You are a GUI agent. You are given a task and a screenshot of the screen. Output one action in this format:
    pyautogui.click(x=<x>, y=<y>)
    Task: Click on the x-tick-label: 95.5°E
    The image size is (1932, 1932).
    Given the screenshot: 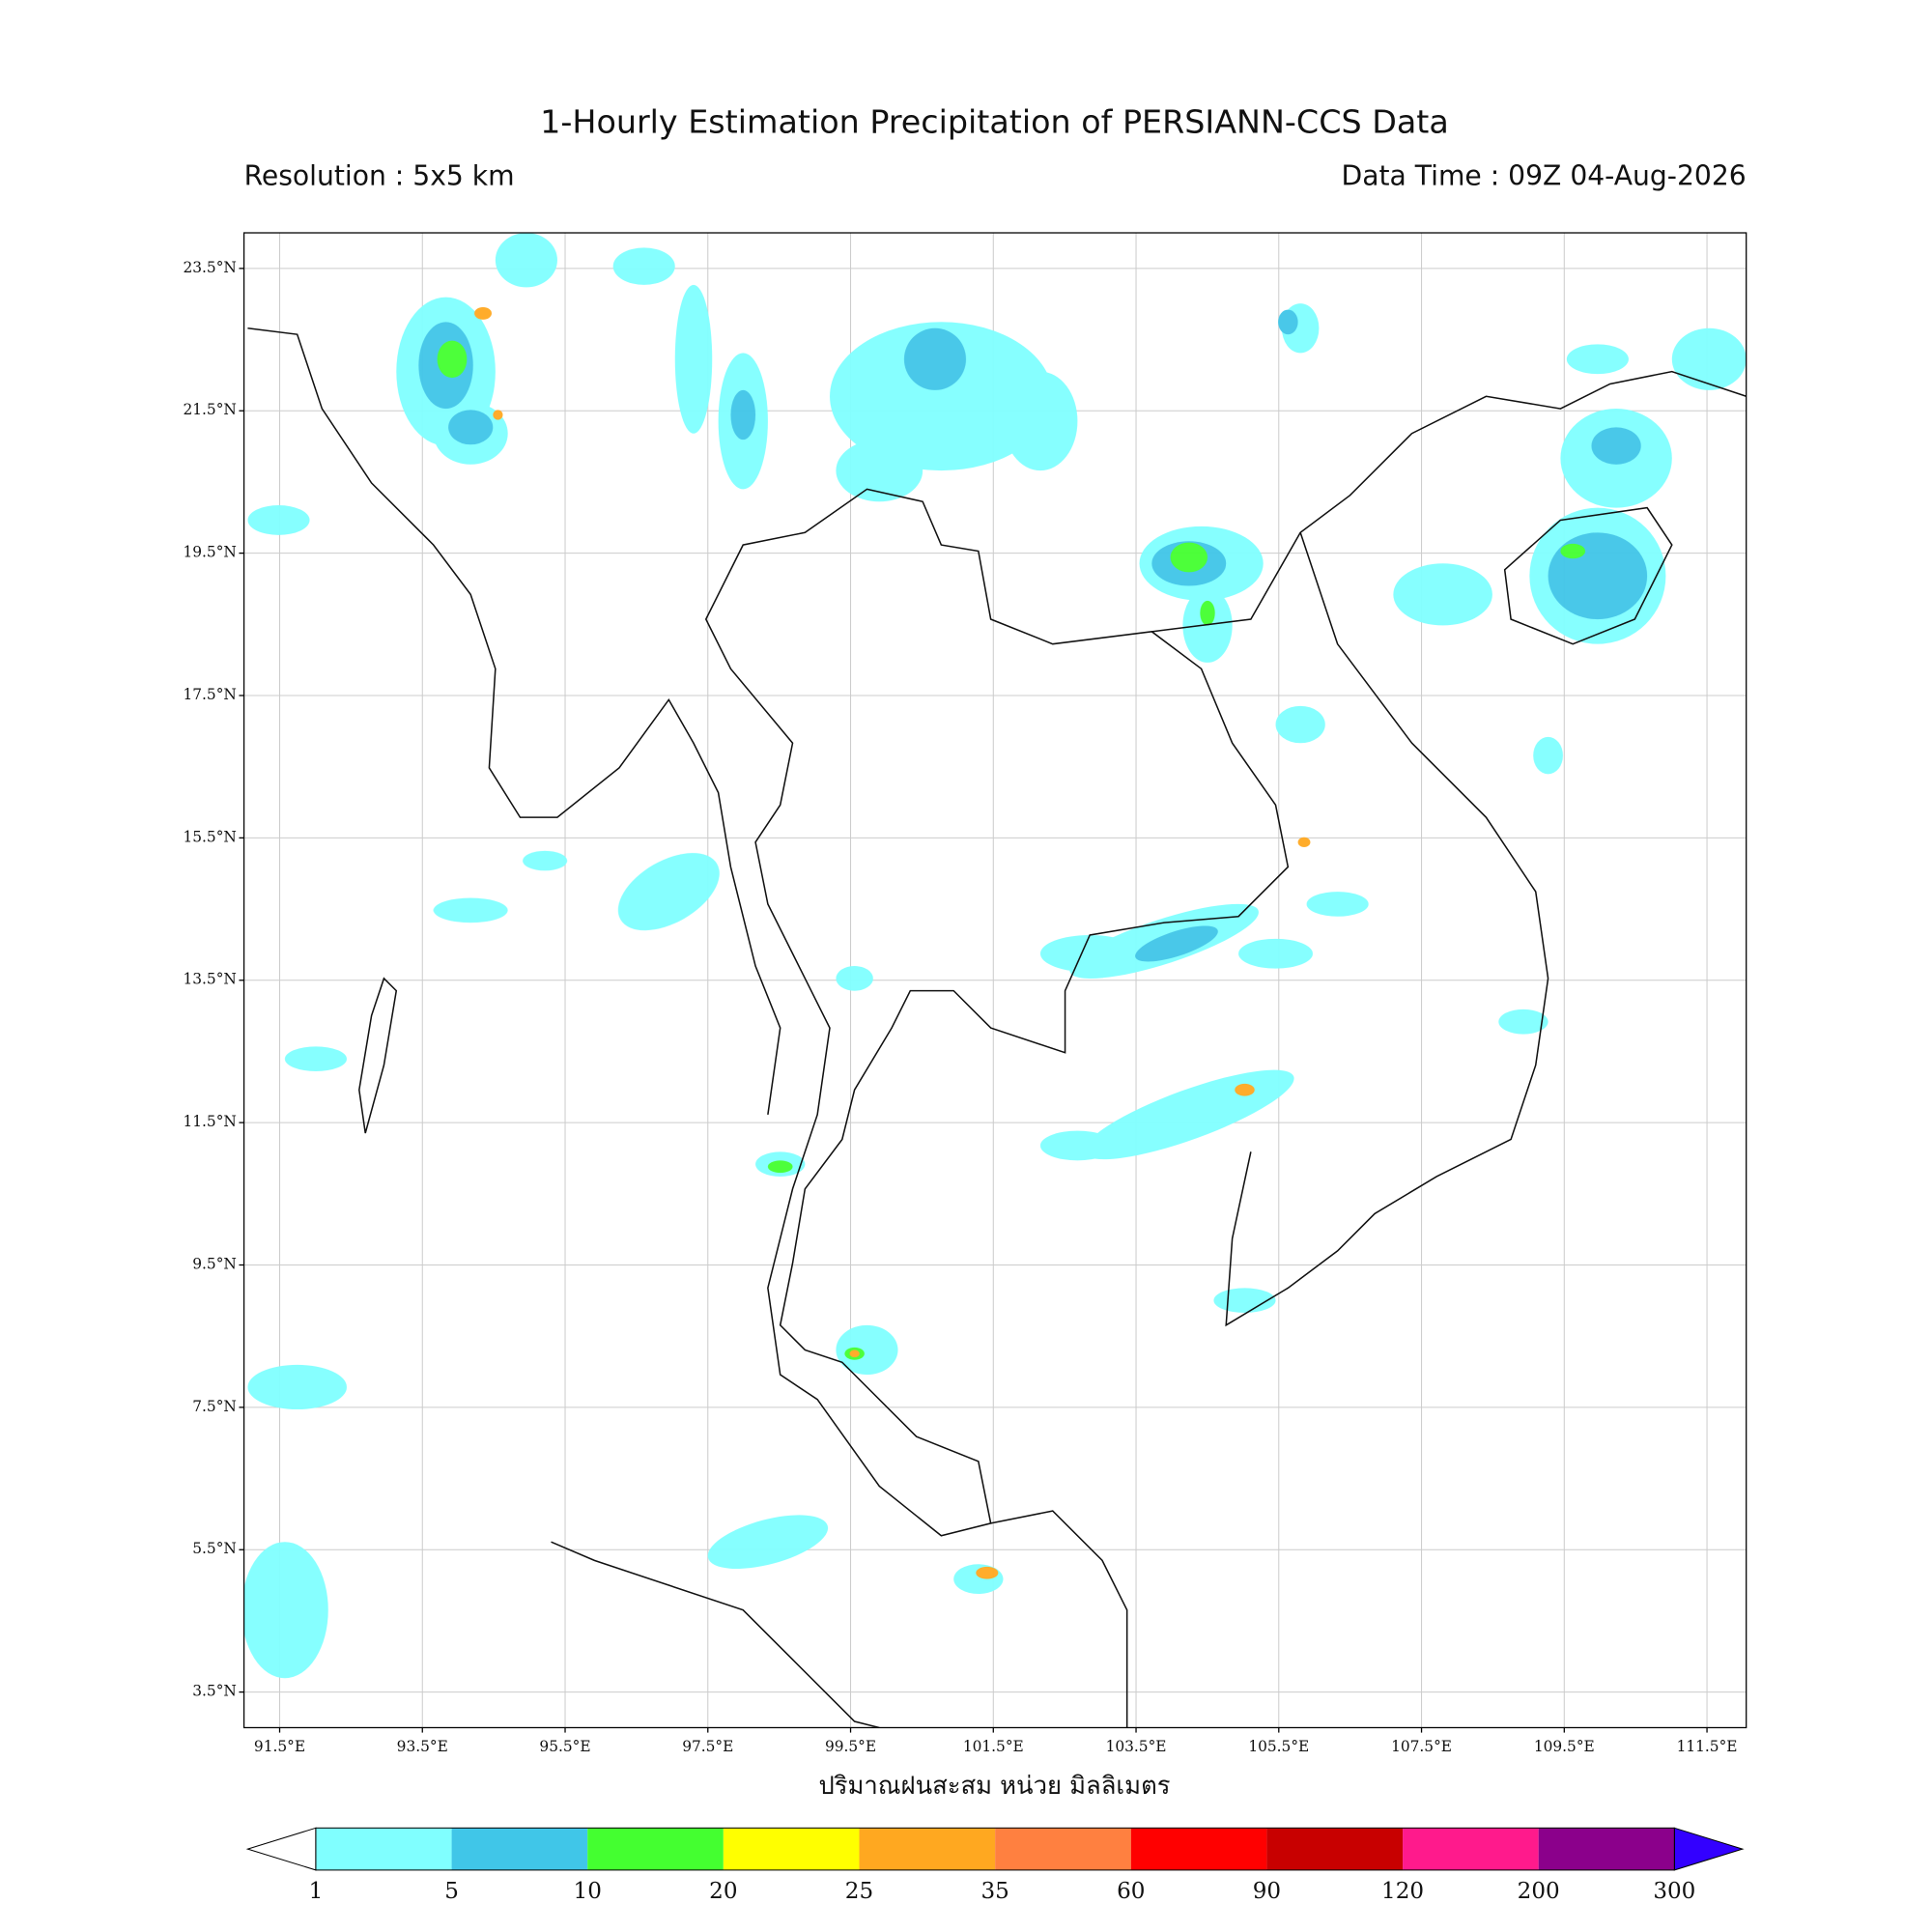 What is the action you would take?
    pyautogui.click(x=564, y=1746)
    